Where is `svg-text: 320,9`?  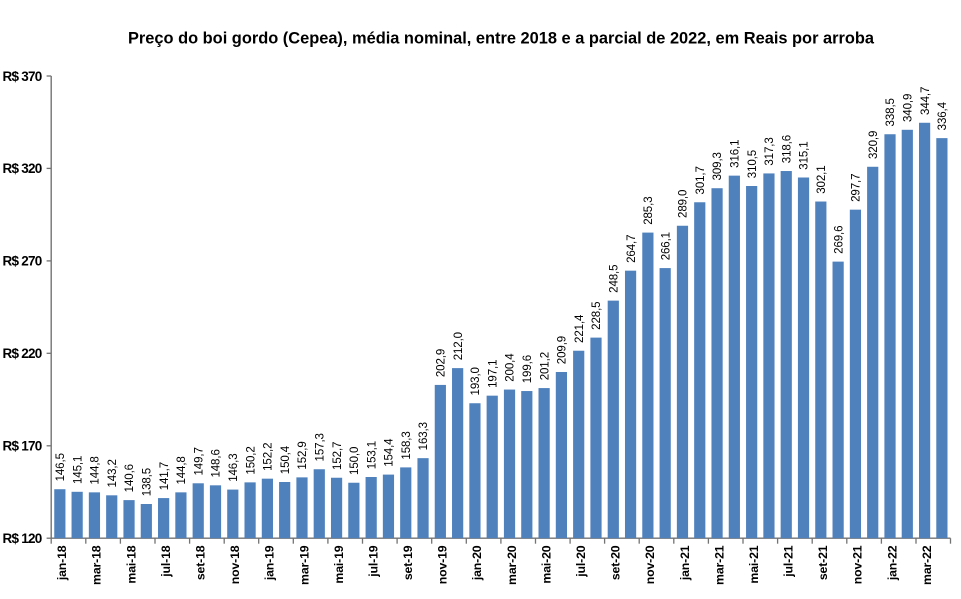 svg-text: 320,9 is located at coordinates (874, 145).